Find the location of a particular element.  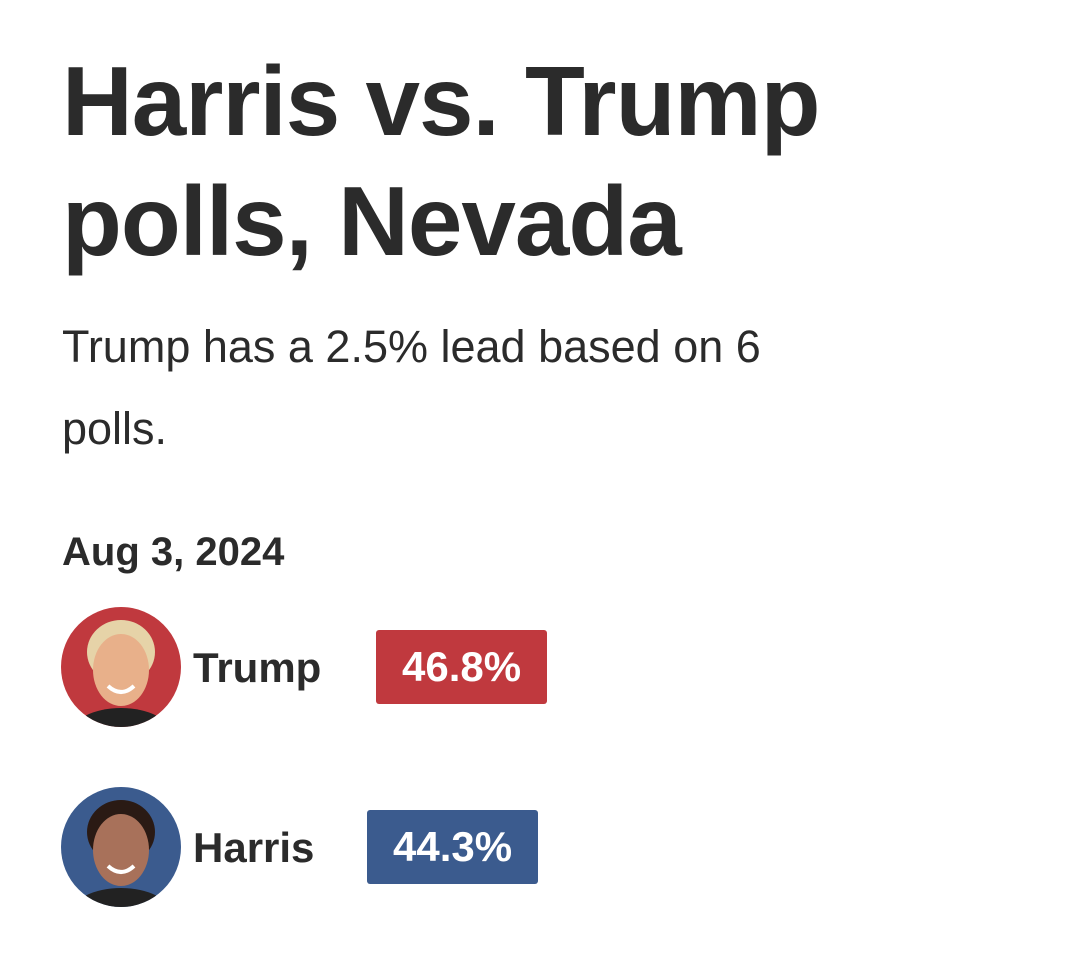

date: Aug 3, 2024 is located at coordinates (173, 552).